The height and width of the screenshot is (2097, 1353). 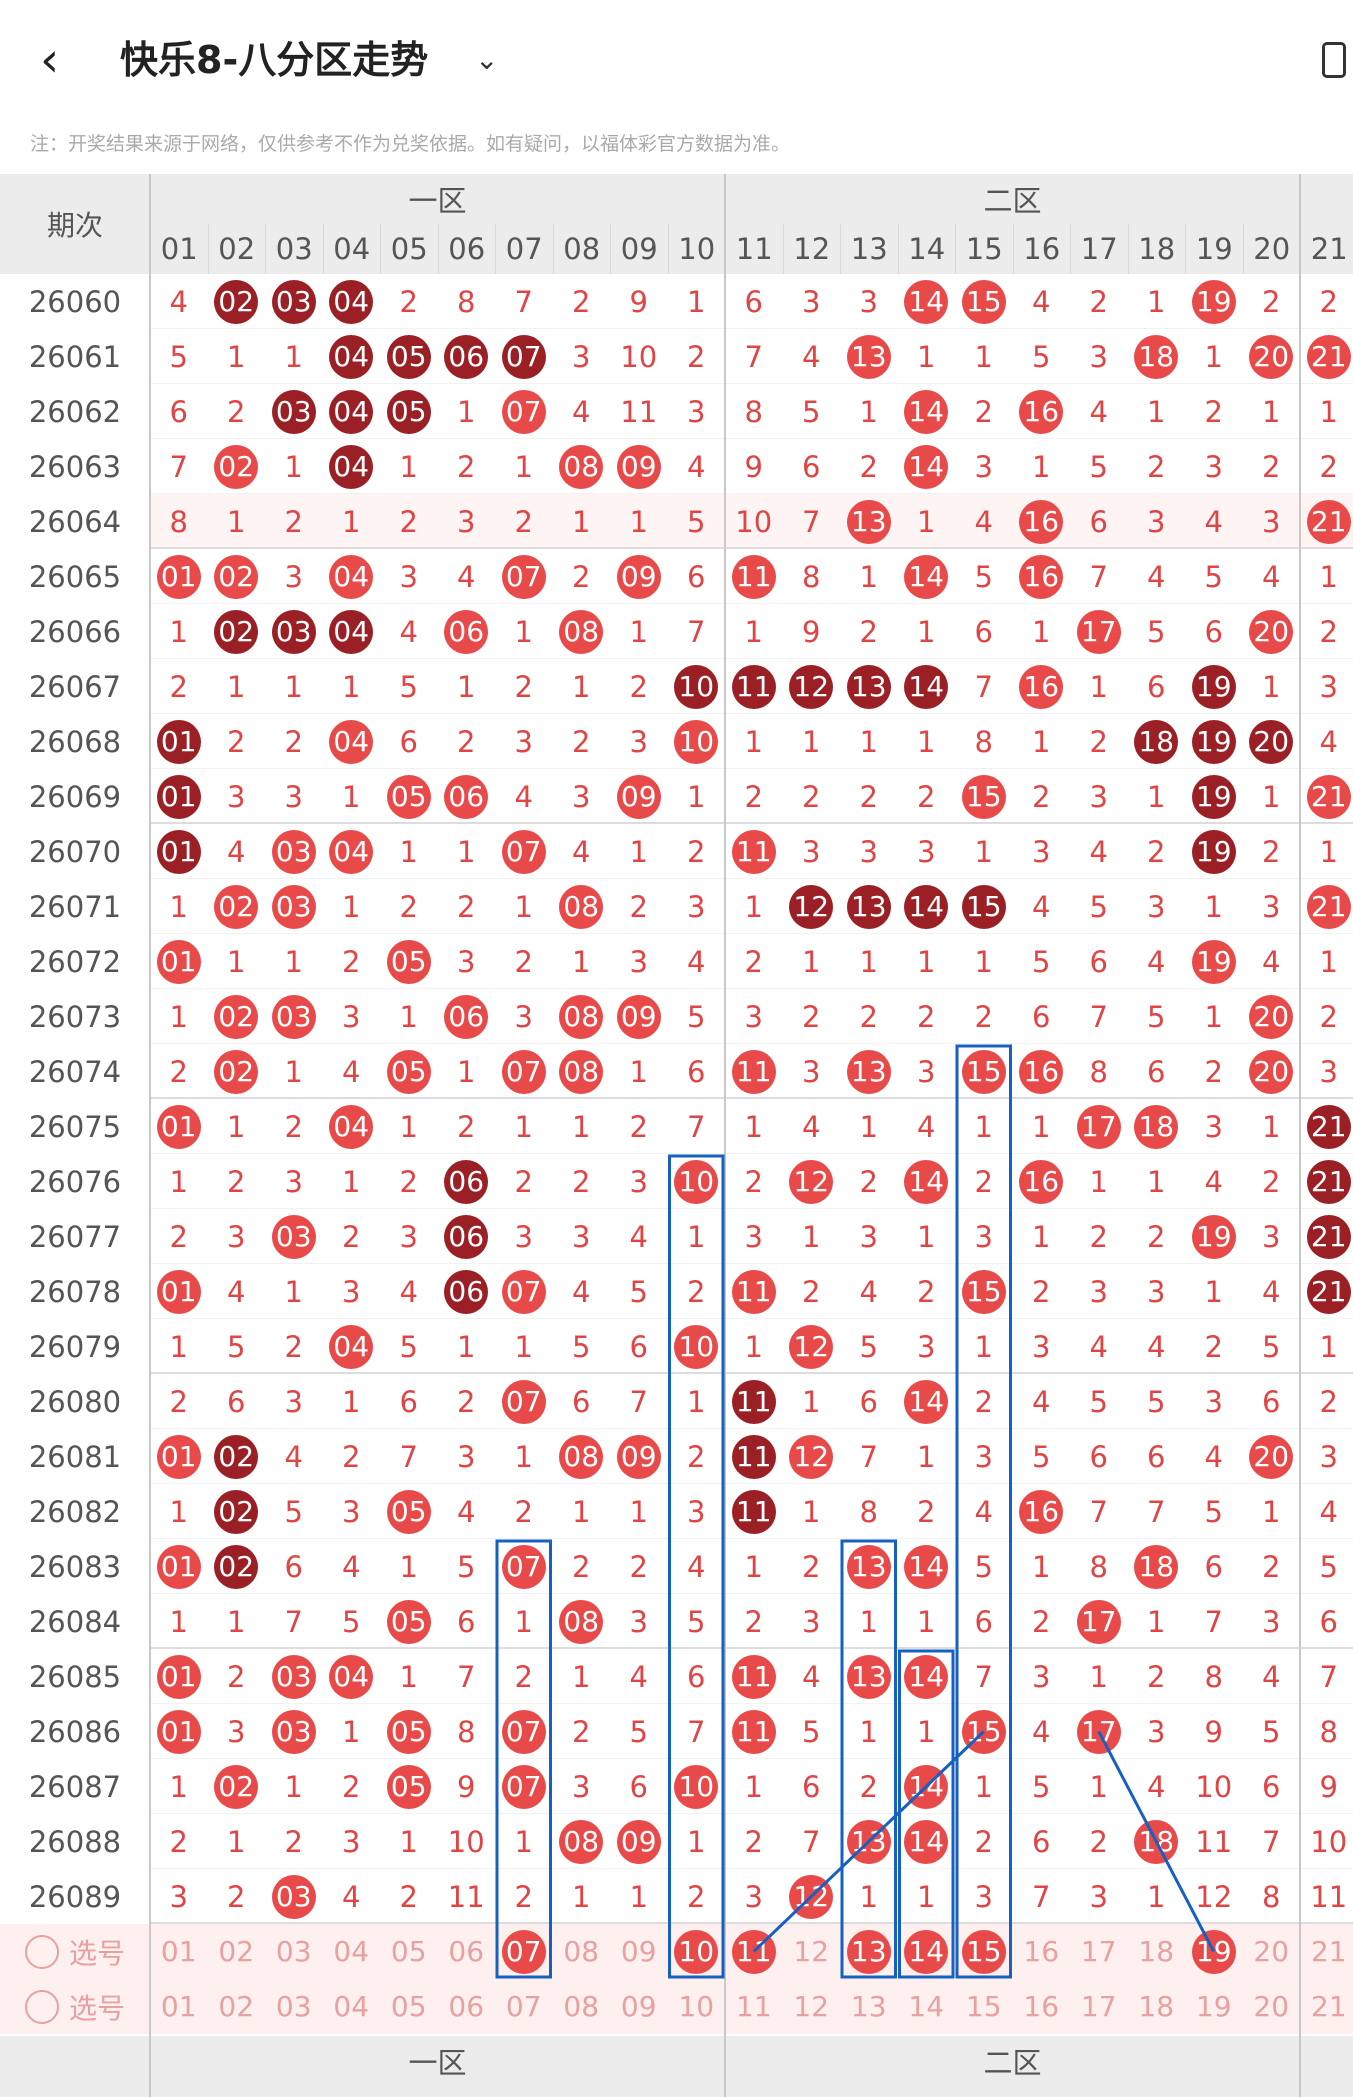 What do you see at coordinates (75, 224) in the screenshot?
I see `period-header: 期次` at bounding box center [75, 224].